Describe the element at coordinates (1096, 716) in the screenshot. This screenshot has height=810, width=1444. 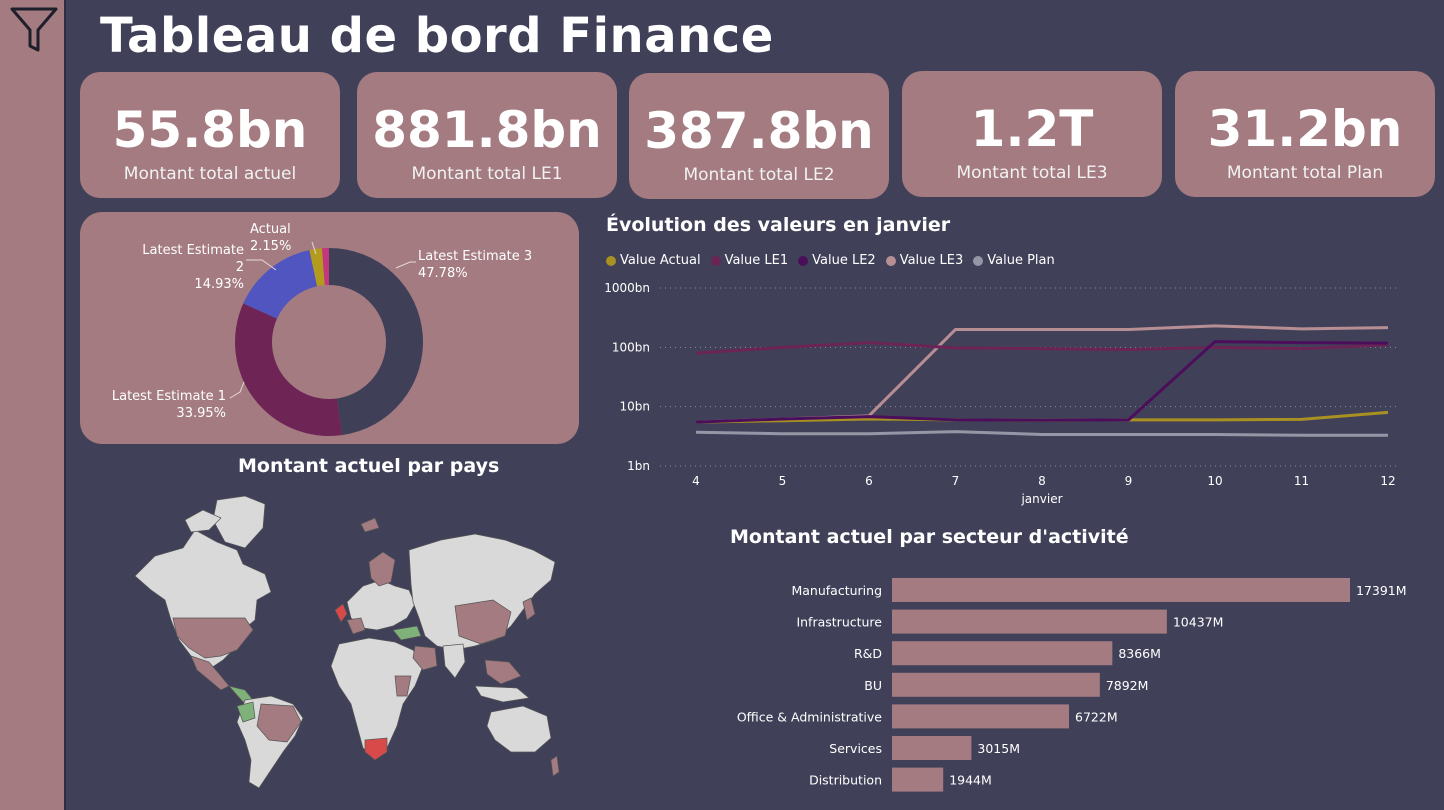
I see `bar-value-label: 6722M` at that location.